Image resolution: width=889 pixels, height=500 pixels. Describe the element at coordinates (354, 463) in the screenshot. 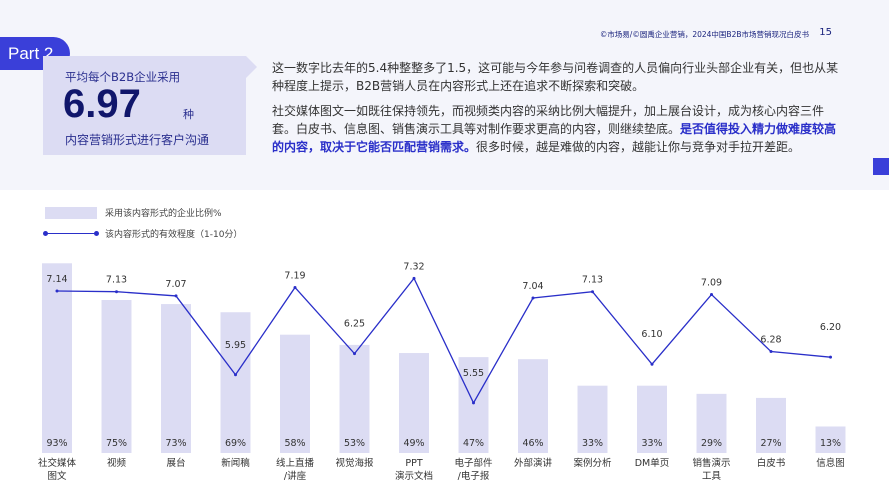

I see `category-label: 视觉海报` at that location.